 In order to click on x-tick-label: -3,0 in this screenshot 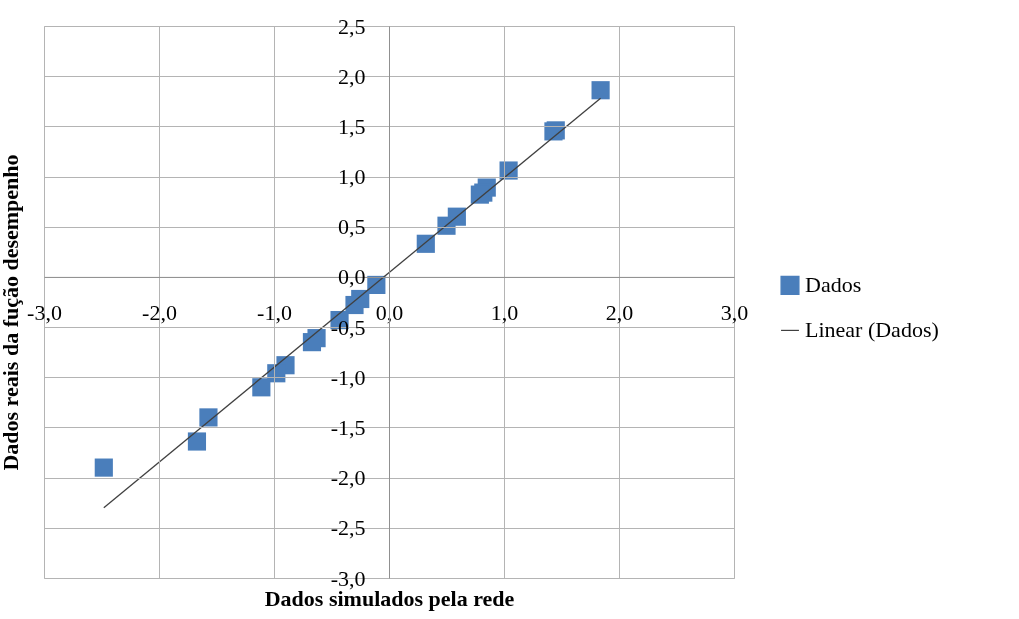, I will do `click(44, 313)`.